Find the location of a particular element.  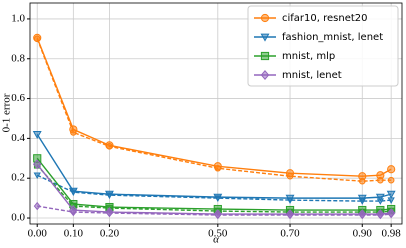

y-tick-label: 0.0 is located at coordinates (18, 218).